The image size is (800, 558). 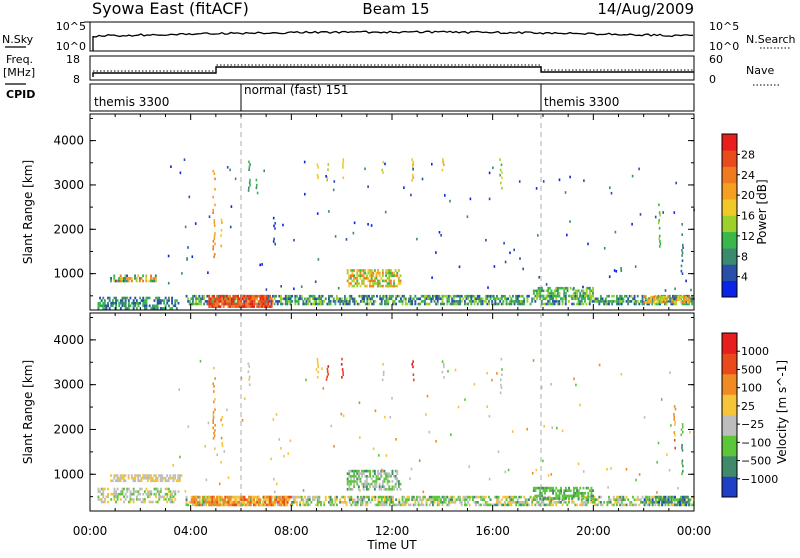 What do you see at coordinates (748, 195) in the screenshot?
I see `power-colorbar-tick-label: 20` at bounding box center [748, 195].